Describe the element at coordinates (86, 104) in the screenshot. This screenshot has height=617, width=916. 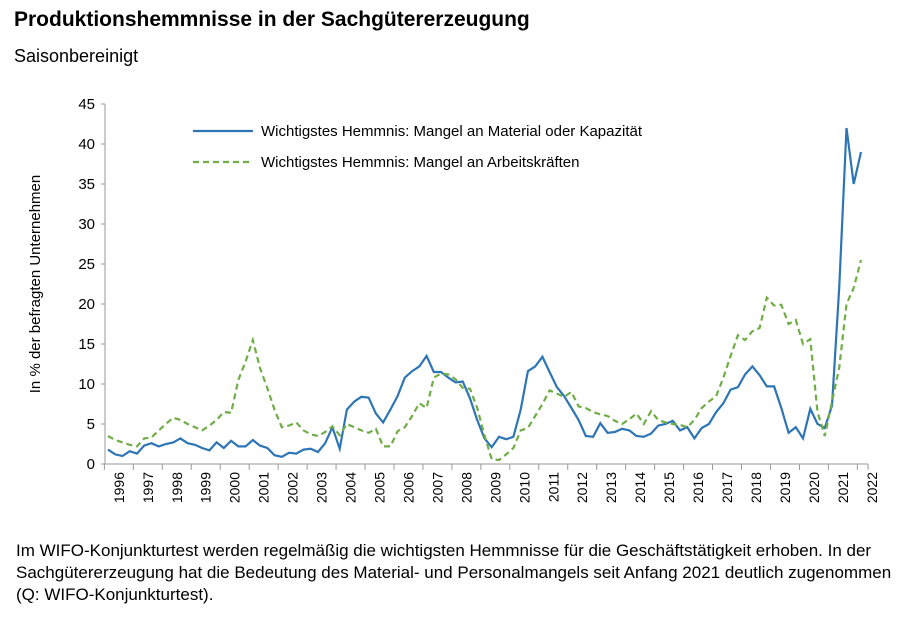
I see `y-tick-label: 45` at that location.